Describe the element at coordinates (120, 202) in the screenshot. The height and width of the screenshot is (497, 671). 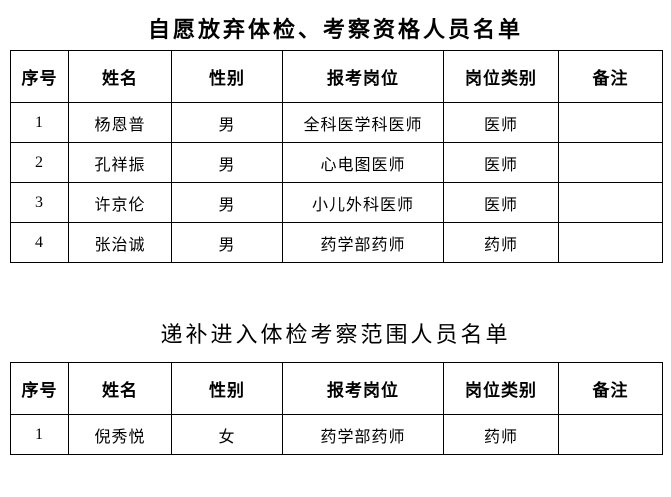
I see `cell-name: 许京伦` at that location.